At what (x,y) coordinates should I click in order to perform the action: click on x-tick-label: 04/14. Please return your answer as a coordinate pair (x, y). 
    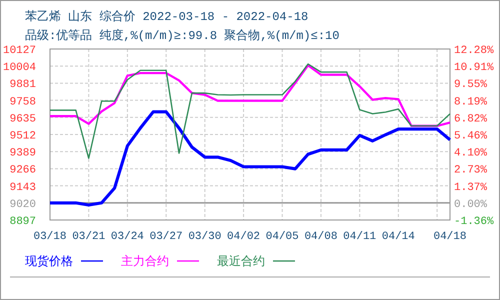
    Looking at the image, I should click on (399, 237).